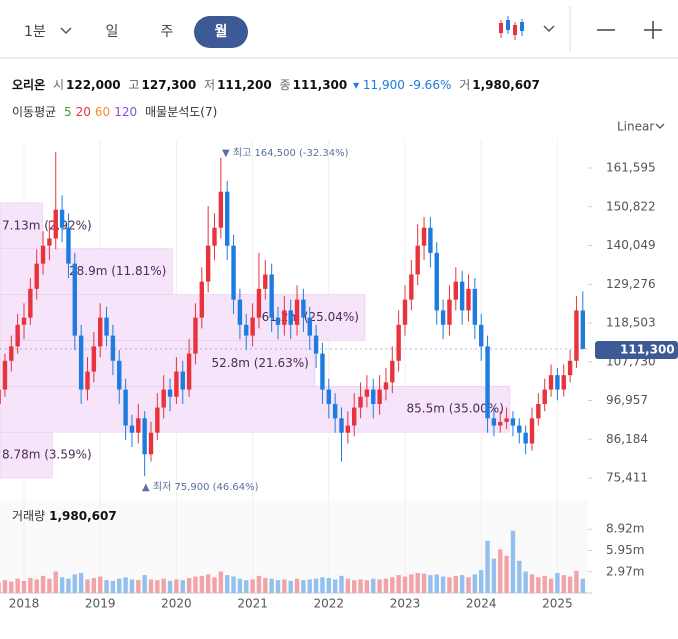 This screenshot has width=678, height=639. Describe the element at coordinates (47, 225) in the screenshot. I see `volume-profile-label: 7.13m (2.92%)` at that location.